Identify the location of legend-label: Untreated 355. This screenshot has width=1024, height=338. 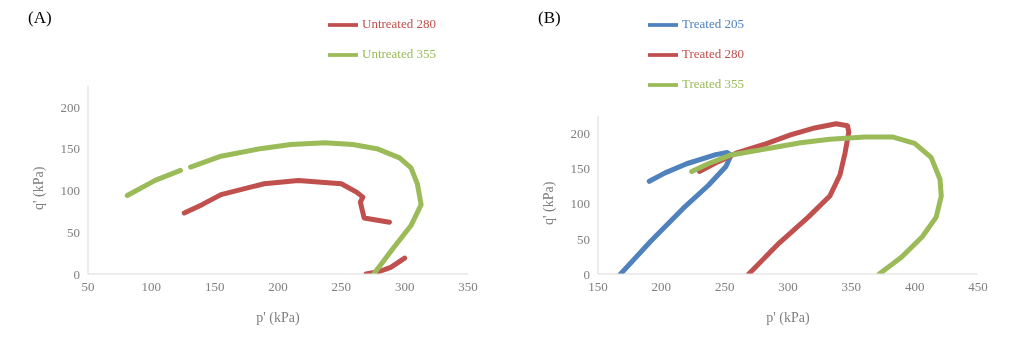
(399, 53).